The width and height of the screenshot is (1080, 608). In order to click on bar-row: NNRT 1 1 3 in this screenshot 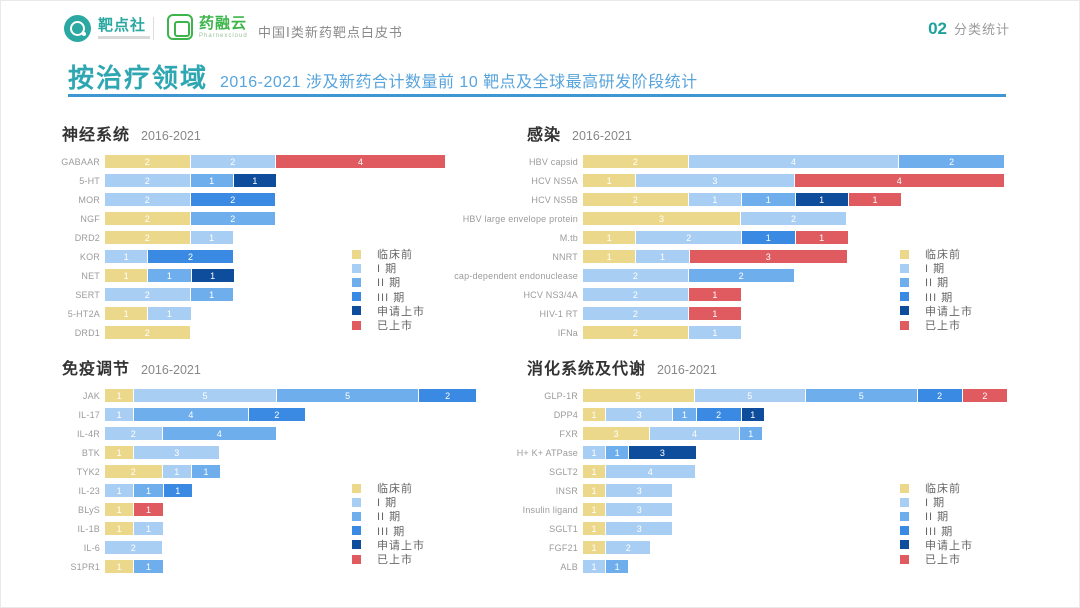, I will do `click(770, 256)`.